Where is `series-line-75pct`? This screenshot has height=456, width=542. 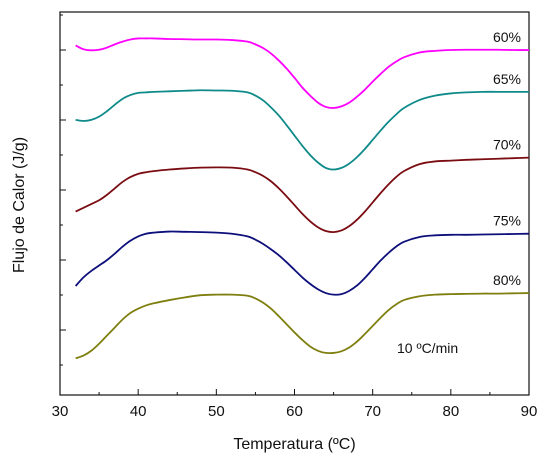
series-line-75pct is located at coordinates (302, 263).